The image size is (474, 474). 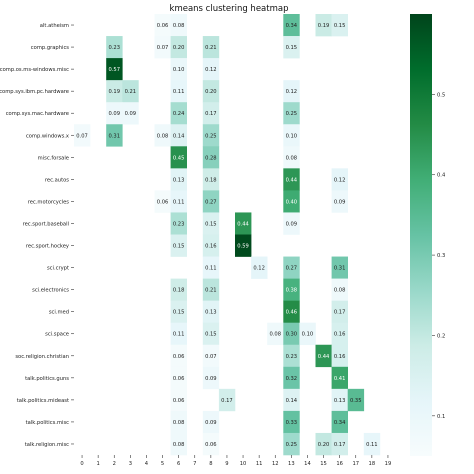 I want to click on chart-title: kmeans clustering heatmap, so click(x=229, y=9).